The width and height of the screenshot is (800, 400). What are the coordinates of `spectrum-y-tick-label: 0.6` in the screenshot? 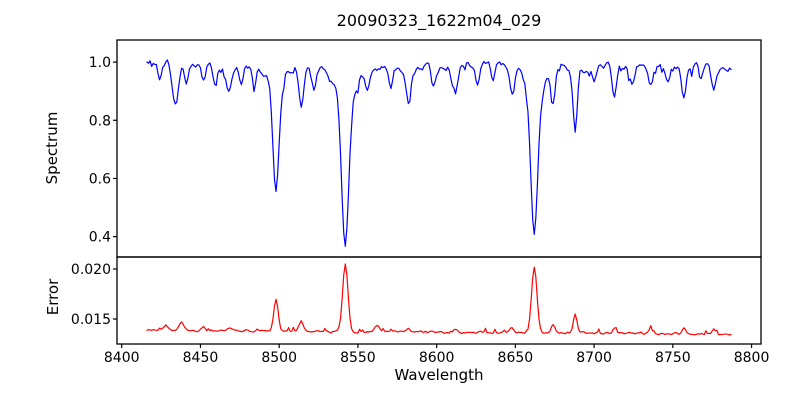 It's located at (100, 179).